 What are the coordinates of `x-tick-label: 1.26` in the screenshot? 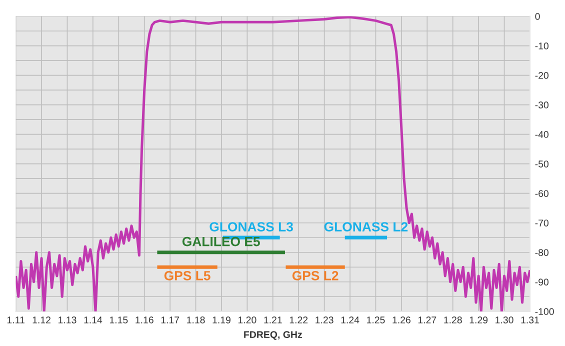 It's located at (401, 320).